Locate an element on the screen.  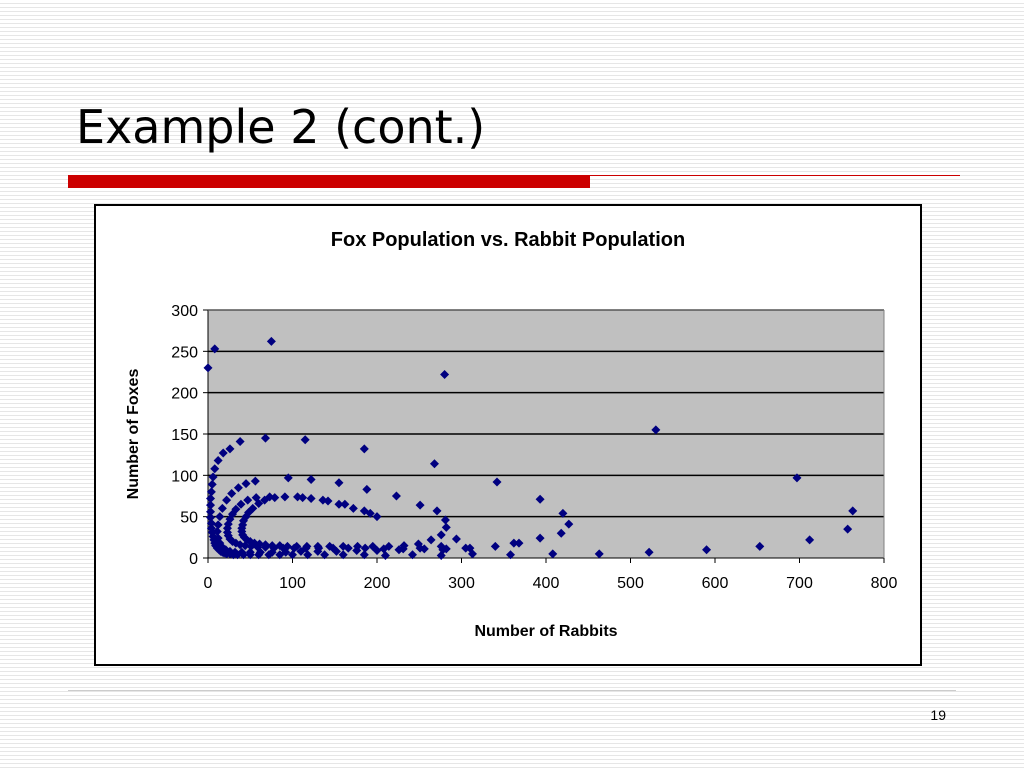
y-tick-label: 300 is located at coordinates (184, 311).